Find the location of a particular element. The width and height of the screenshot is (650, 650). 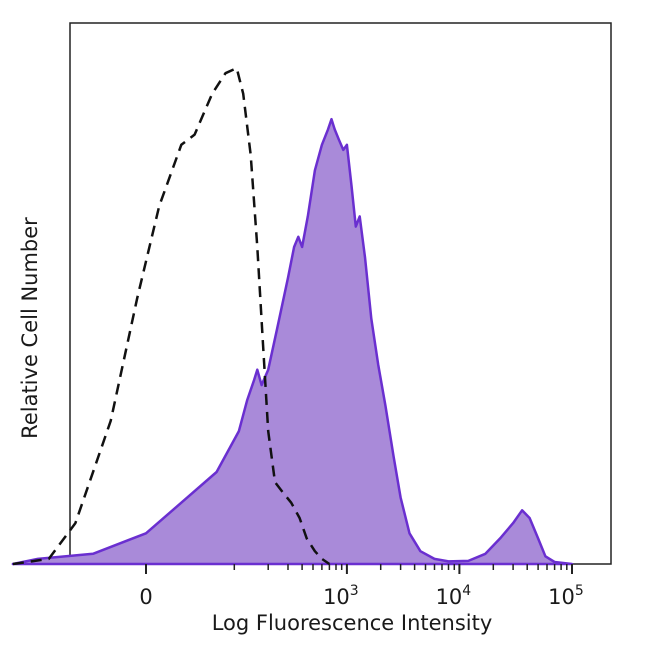

x-axis-title: Log Fluorescence Intensity is located at coordinates (352, 623).